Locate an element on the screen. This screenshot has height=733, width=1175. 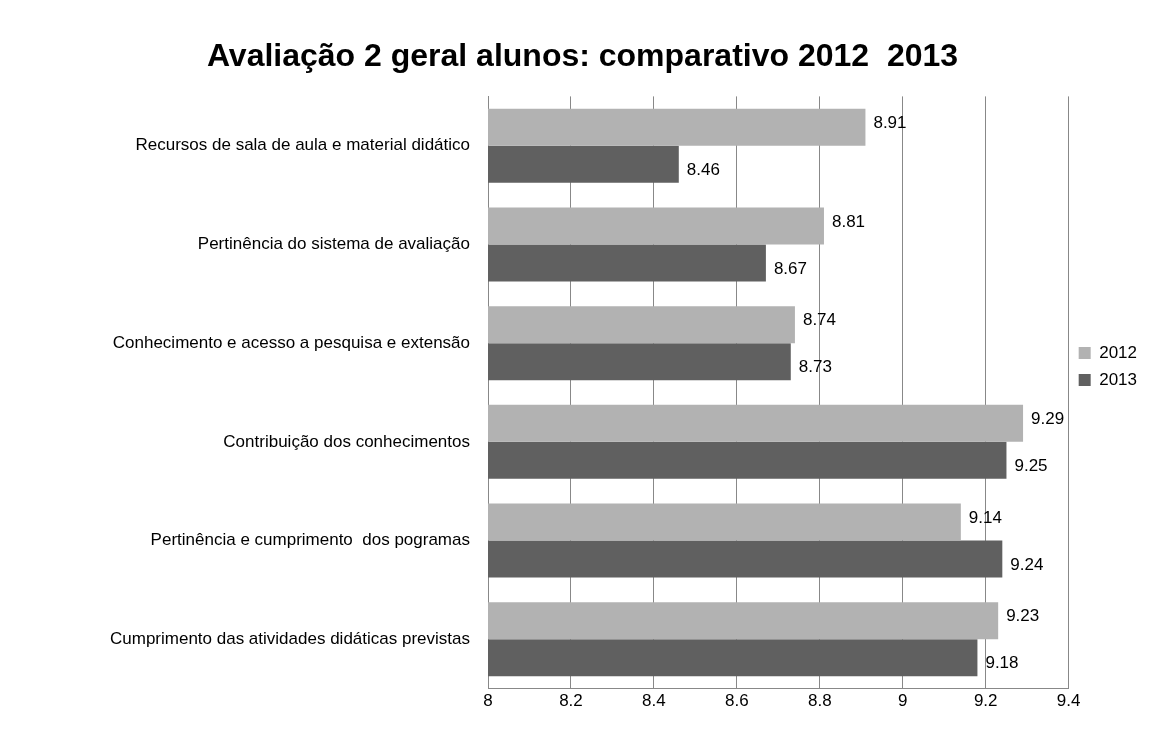
x-tick-label: 8.8 is located at coordinates (820, 701).